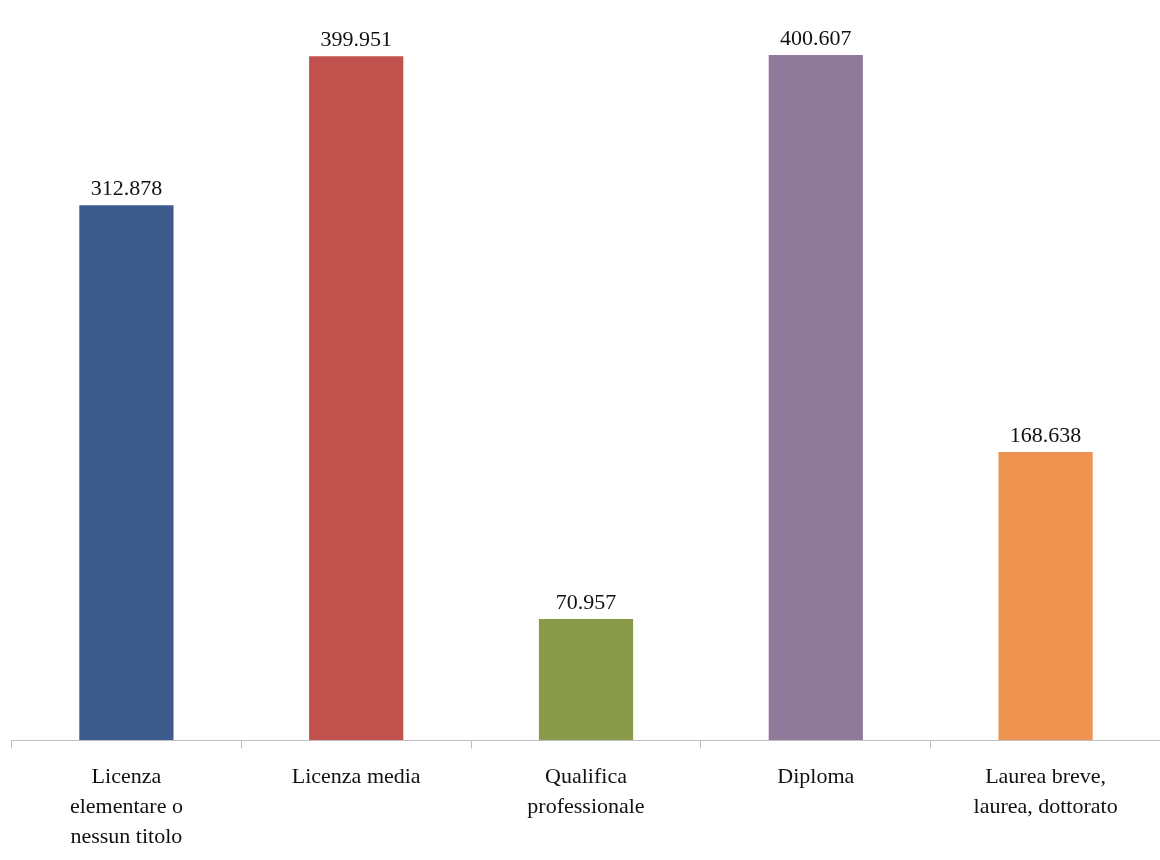  What do you see at coordinates (126, 188) in the screenshot?
I see `data-label: 312.878` at bounding box center [126, 188].